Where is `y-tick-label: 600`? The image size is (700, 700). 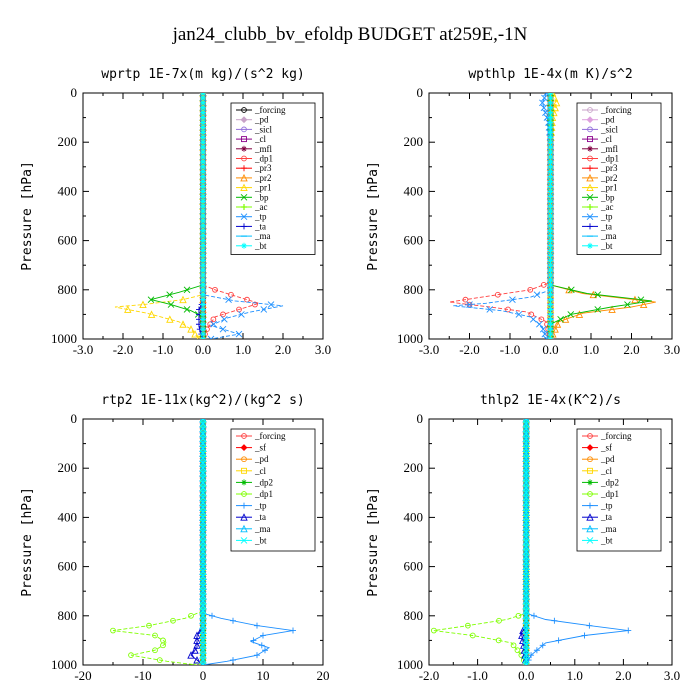 y-tick-label: 600 is located at coordinates (68, 566).